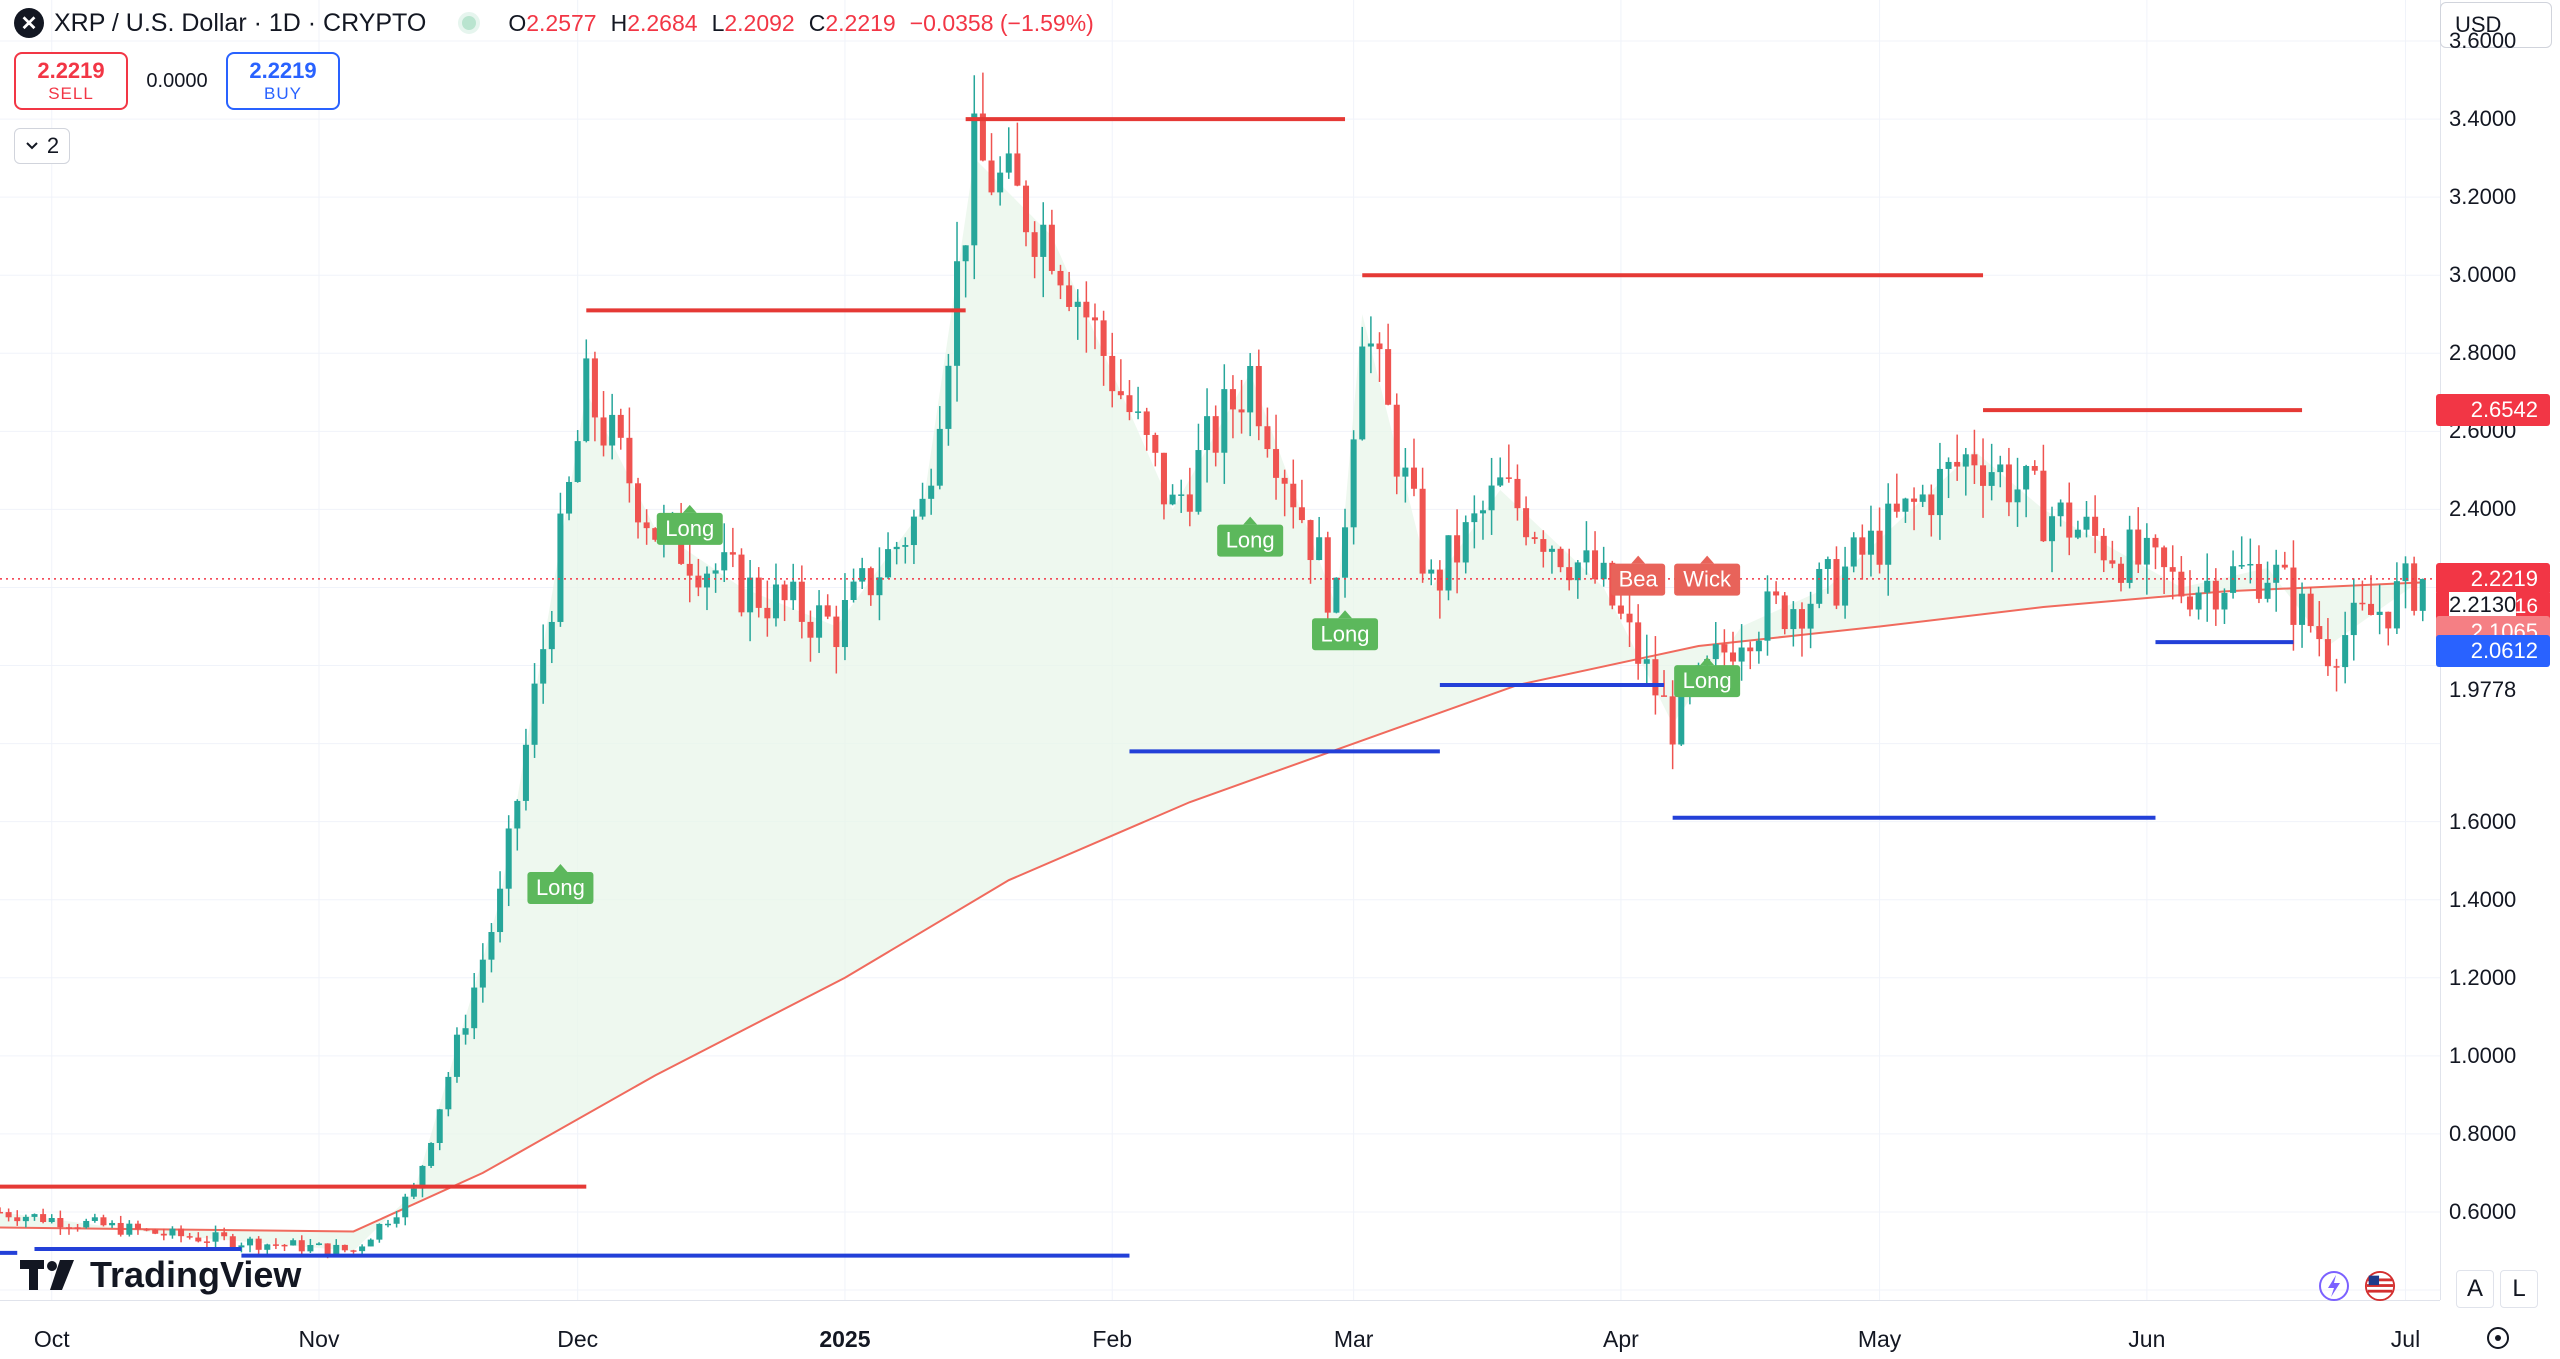 This screenshot has width=2560, height=1359. What do you see at coordinates (2380, 1286) in the screenshot?
I see `us-flag-icon` at bounding box center [2380, 1286].